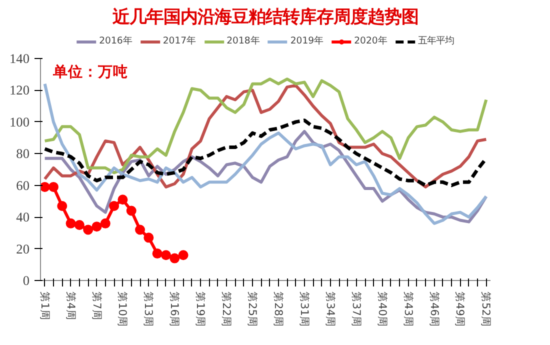  What do you see at coordinates (278, 310) in the screenshot?
I see `x-tick-label: 第28周` at bounding box center [278, 310].